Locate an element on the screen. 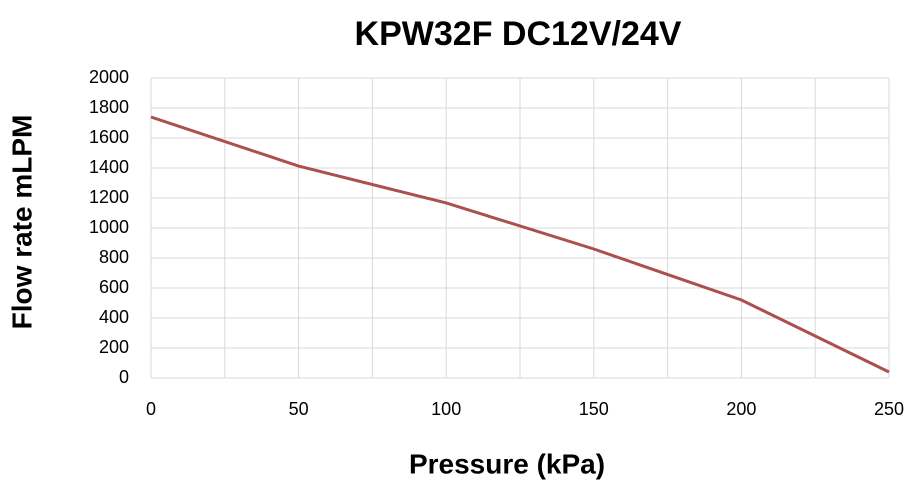 The height and width of the screenshot is (502, 915). x-tick-label: 200 is located at coordinates (741, 409).